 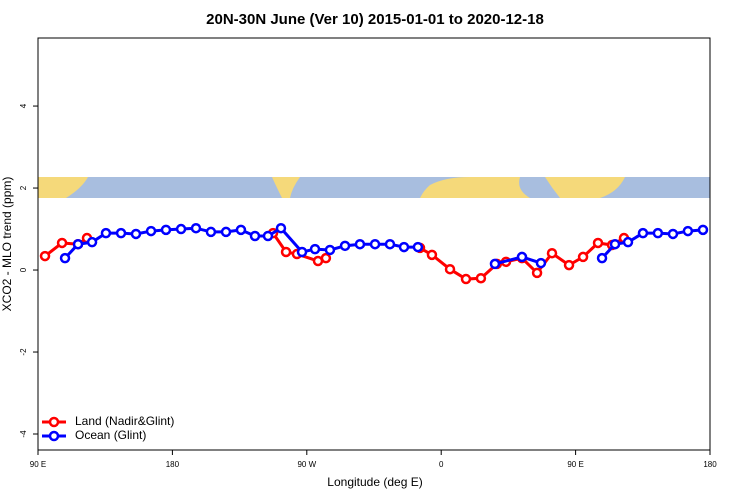 What do you see at coordinates (23, 187) in the screenshot?
I see `y-tick-label: 2` at bounding box center [23, 187].